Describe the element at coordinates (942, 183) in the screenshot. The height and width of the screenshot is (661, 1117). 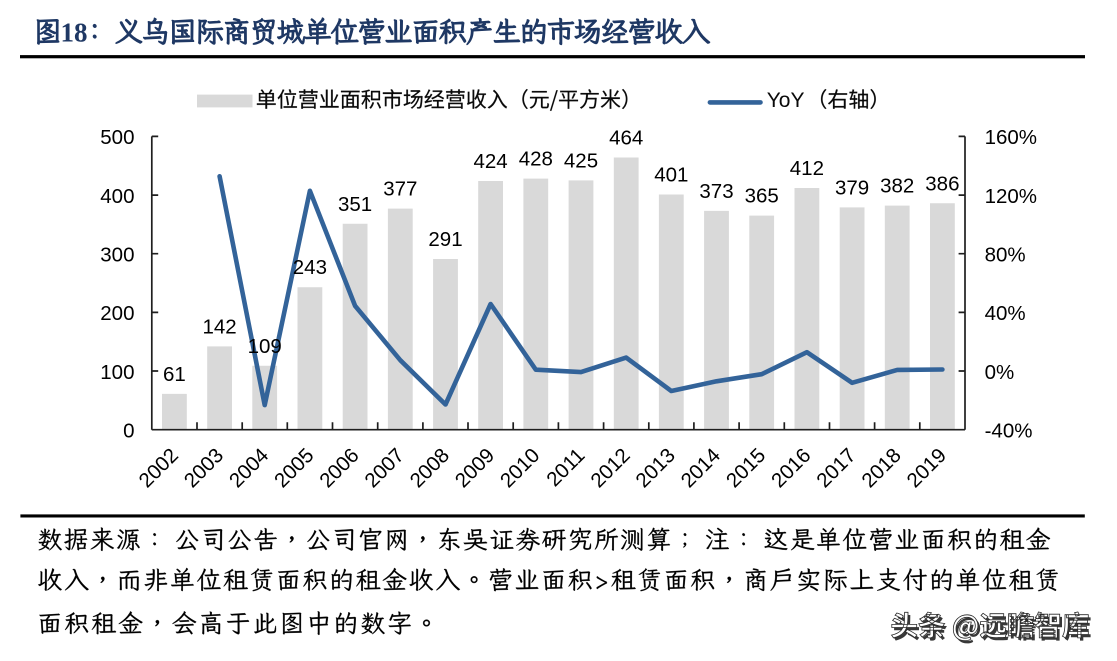
I see `svg-text: 386` at that location.